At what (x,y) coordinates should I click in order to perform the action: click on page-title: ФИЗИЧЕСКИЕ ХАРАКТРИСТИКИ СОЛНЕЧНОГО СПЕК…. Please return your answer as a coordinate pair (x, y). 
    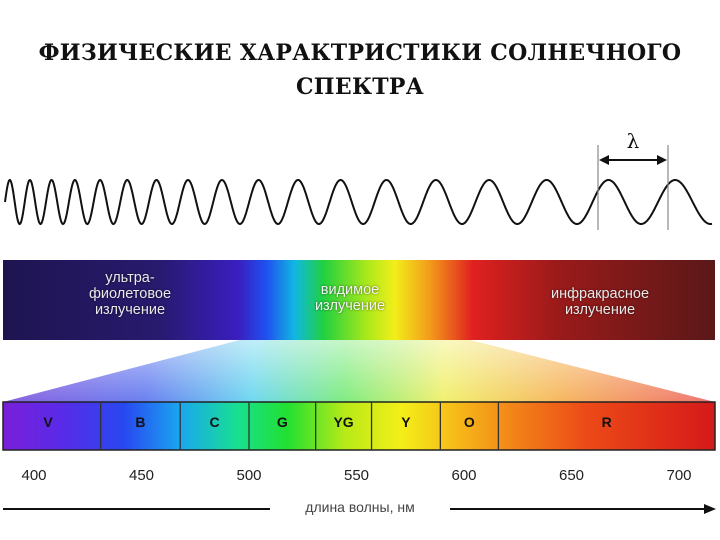
    Looking at the image, I should click on (360, 70).